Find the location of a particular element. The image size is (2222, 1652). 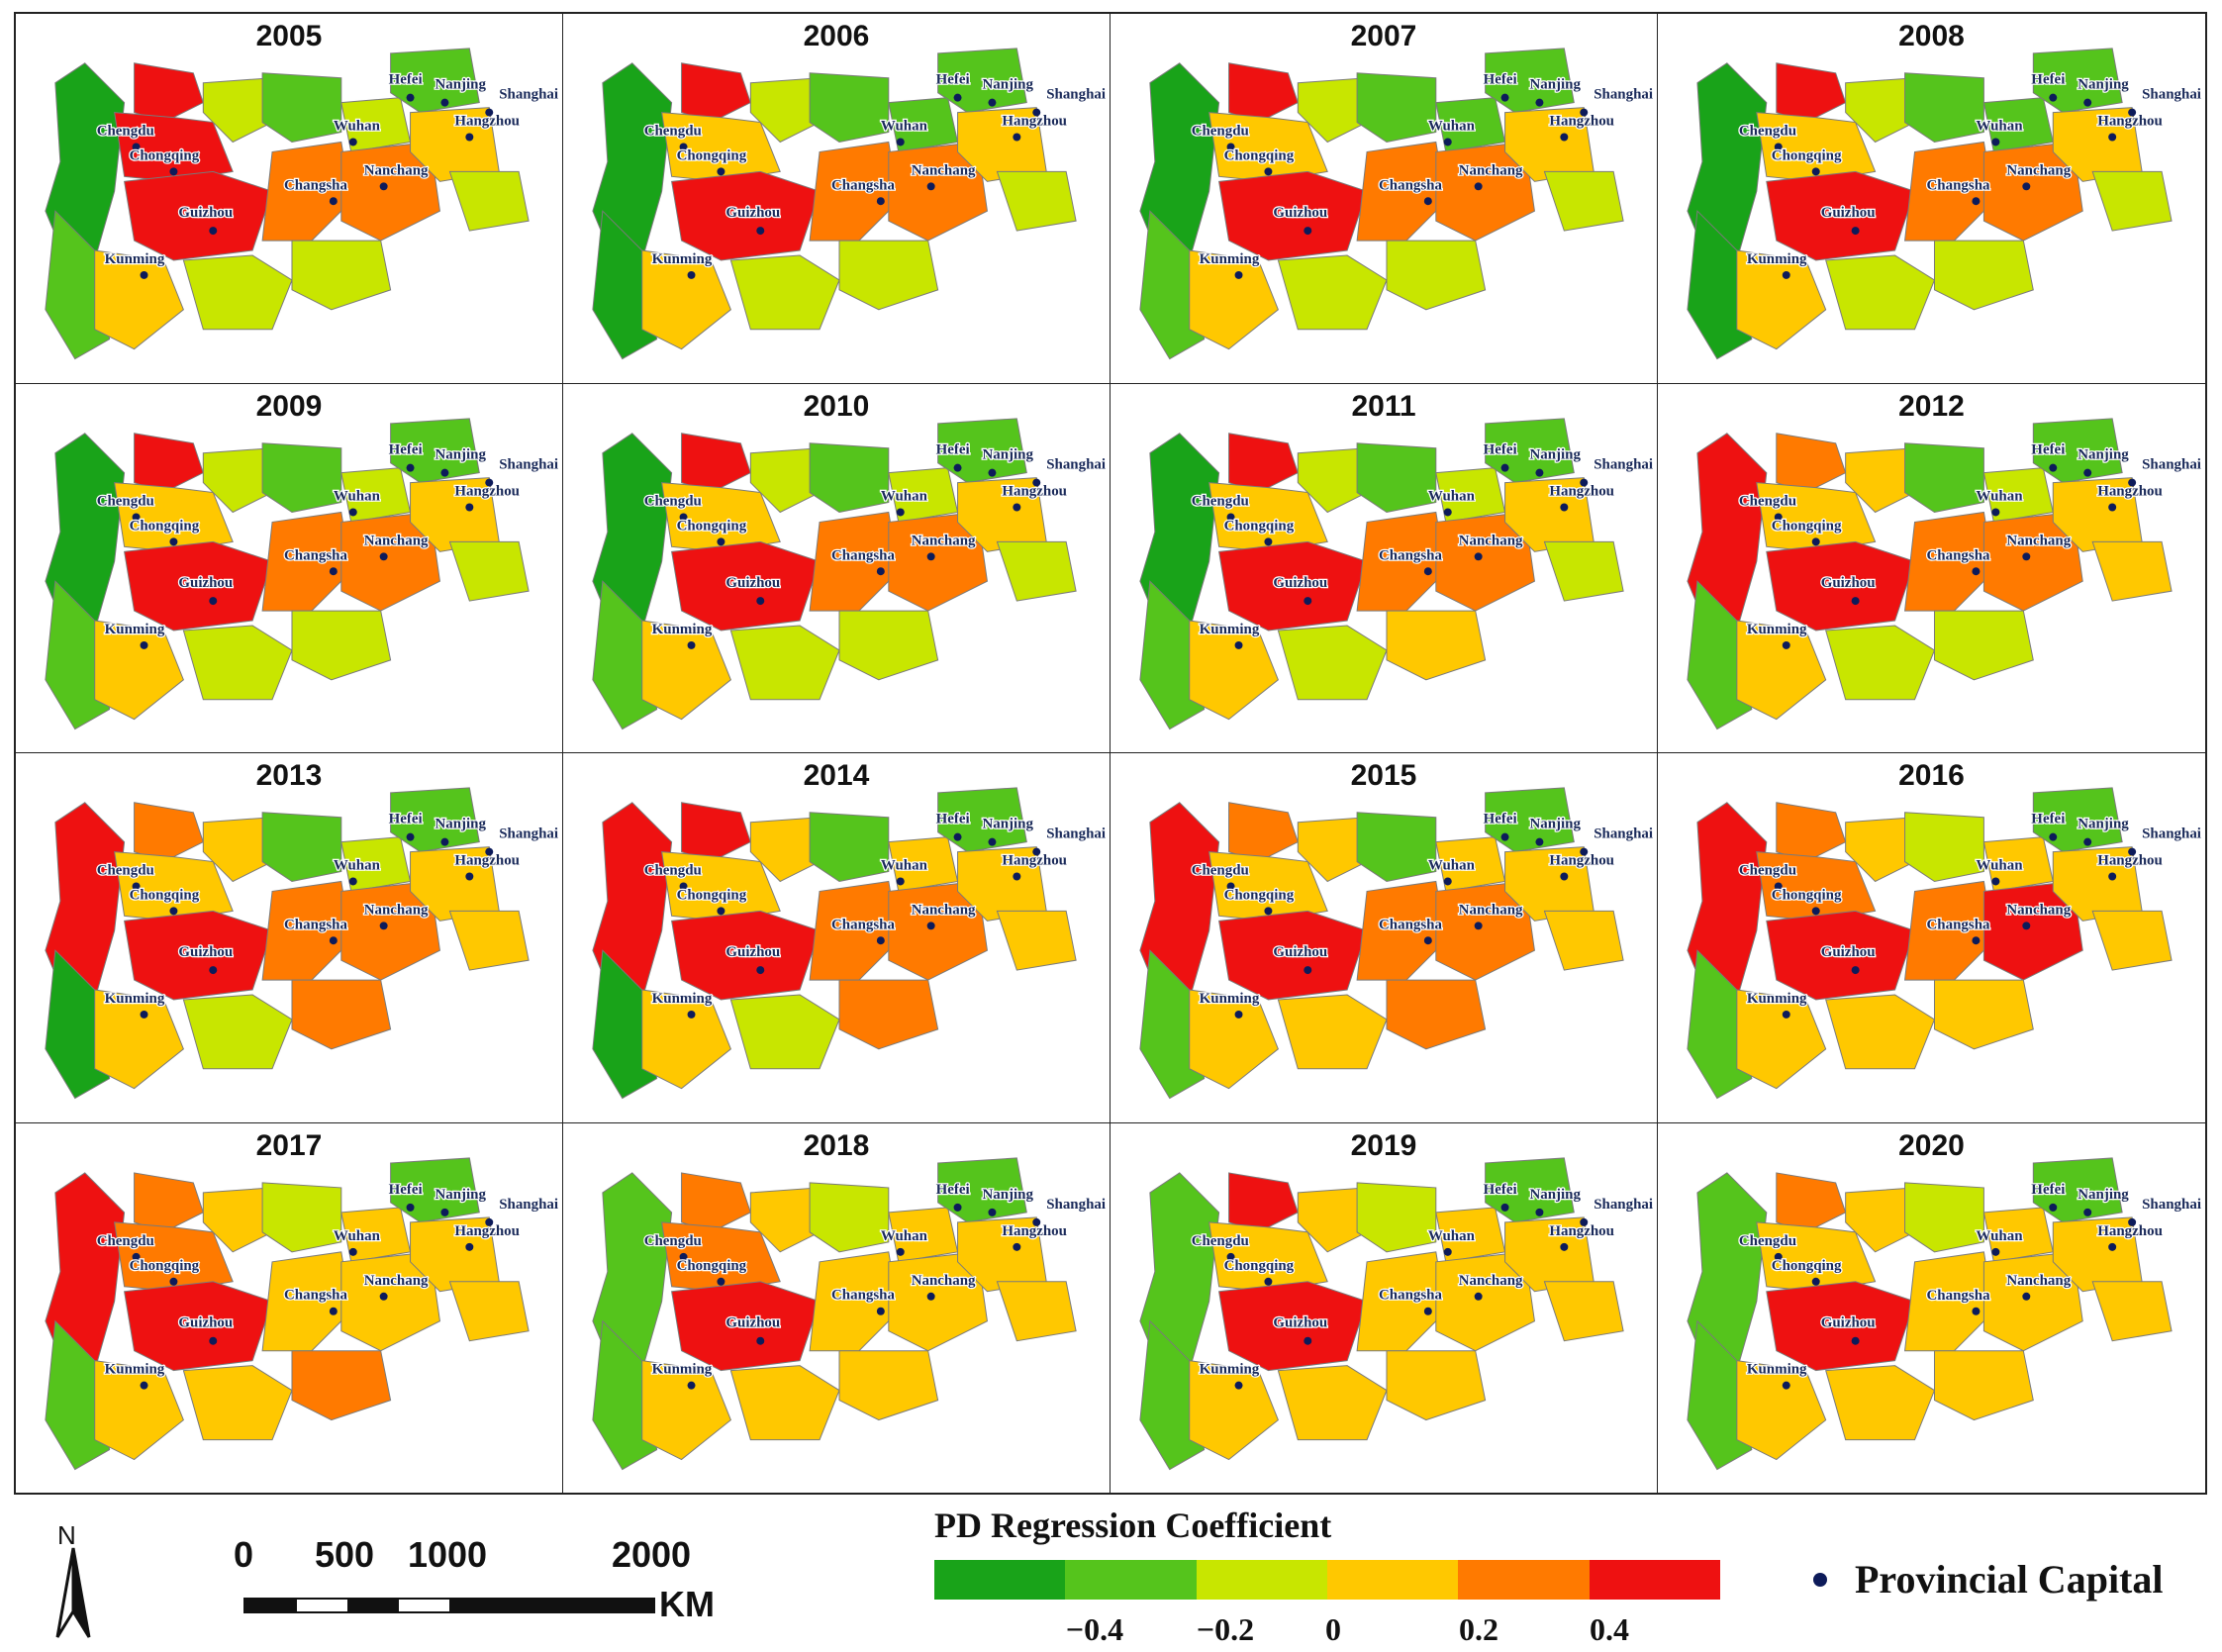

scale-tick-1000: 1000 is located at coordinates (447, 1554).